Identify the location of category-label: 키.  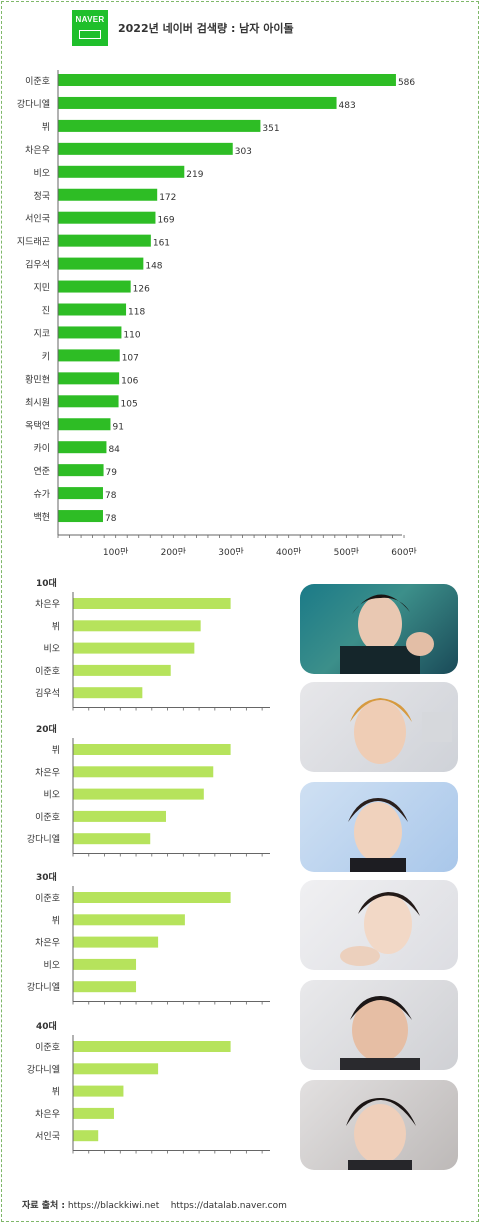
(46, 356).